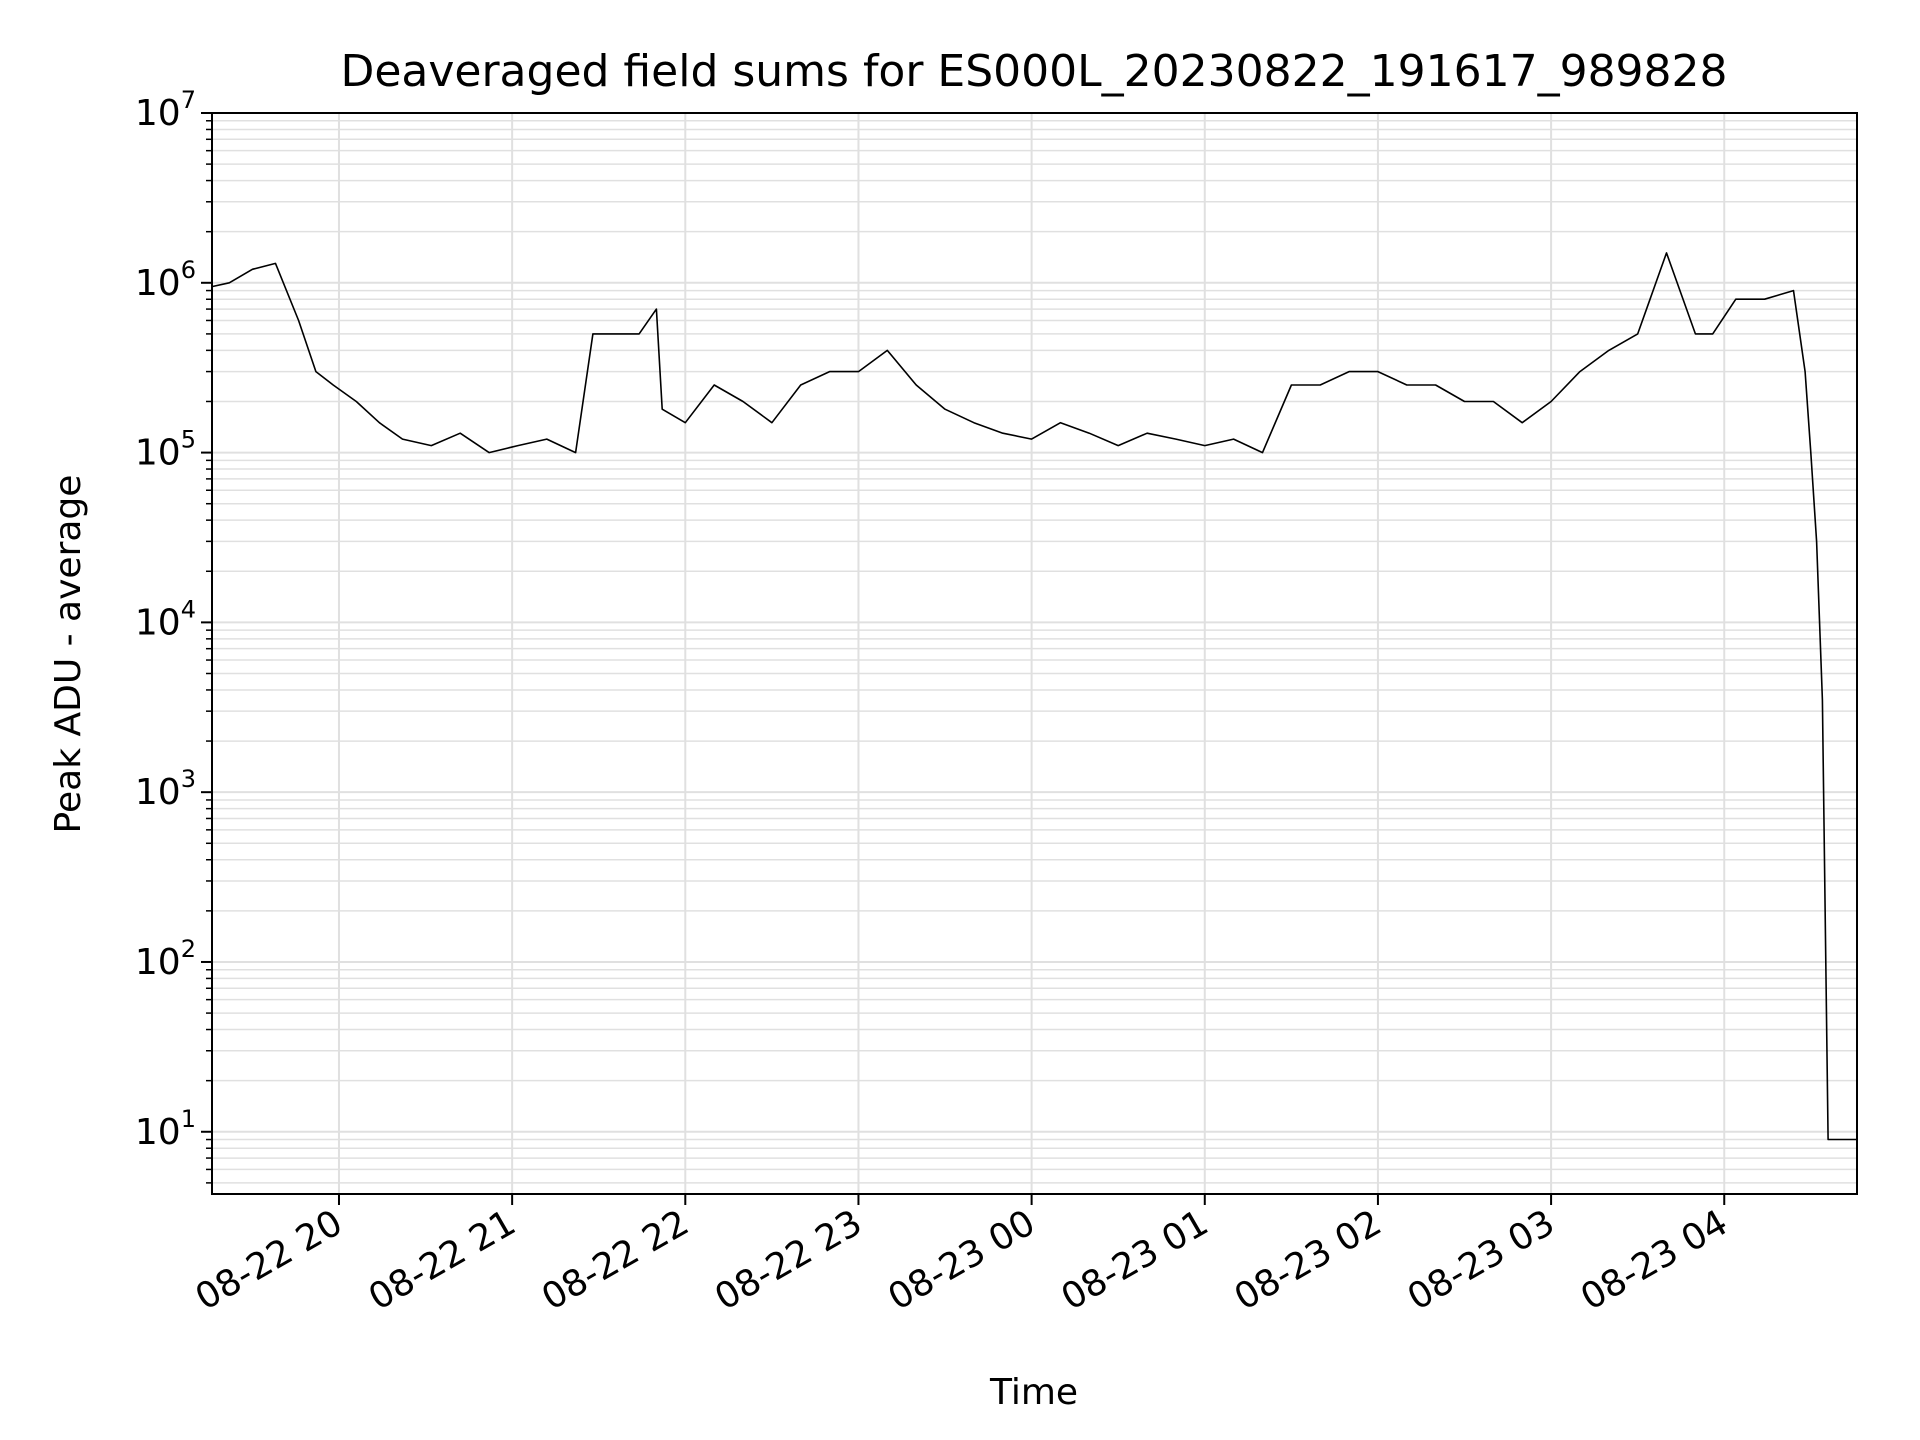 The width and height of the screenshot is (1920, 1440). I want to click on y-tick-label: 10⁴, so click(165, 619).